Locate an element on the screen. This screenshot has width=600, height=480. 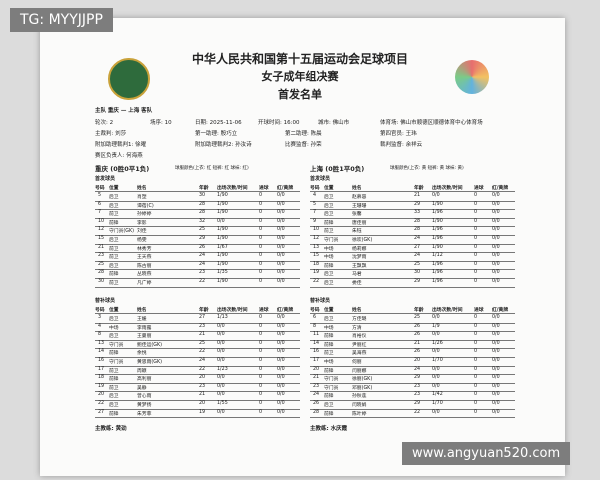
cell: 1/26 is located at coordinates (437, 343).